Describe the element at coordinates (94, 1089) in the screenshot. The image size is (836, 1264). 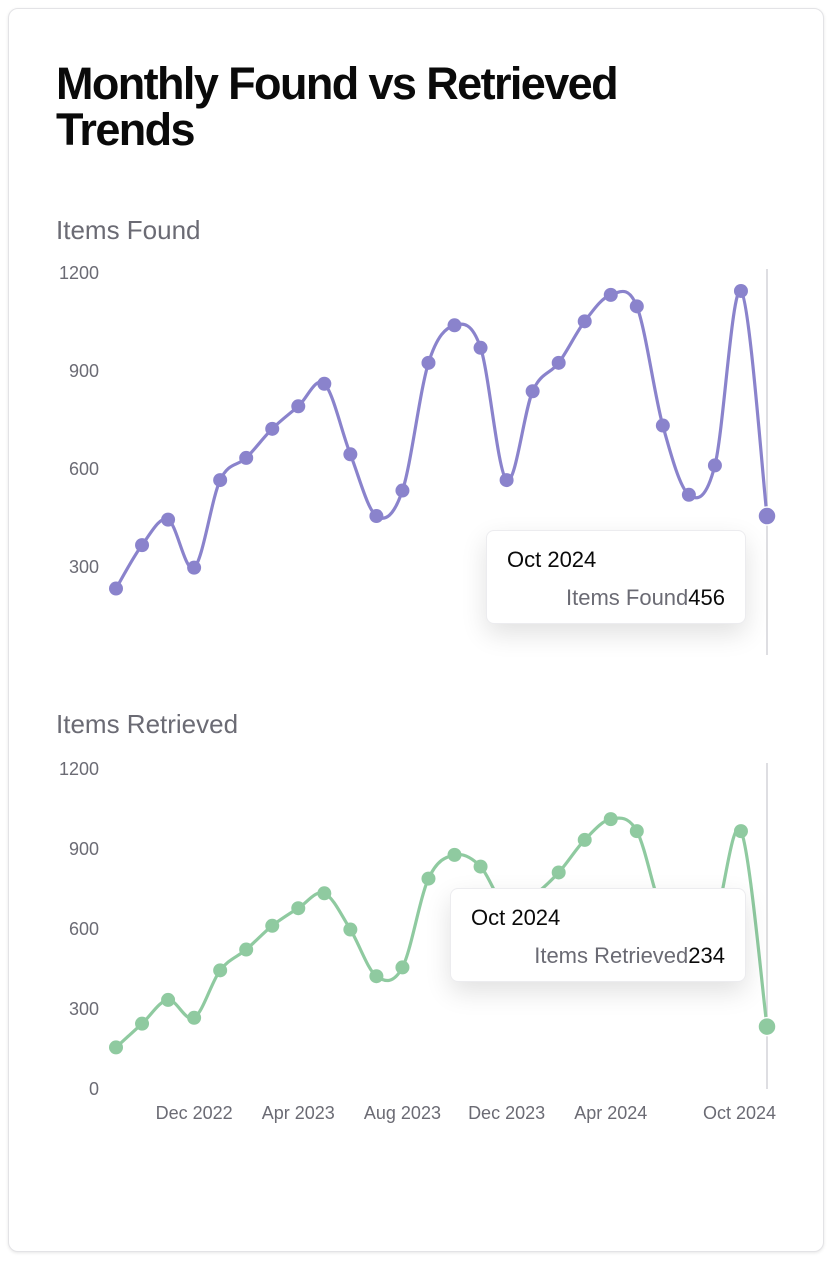
I see `retrieved-y-tick: 0` at that location.